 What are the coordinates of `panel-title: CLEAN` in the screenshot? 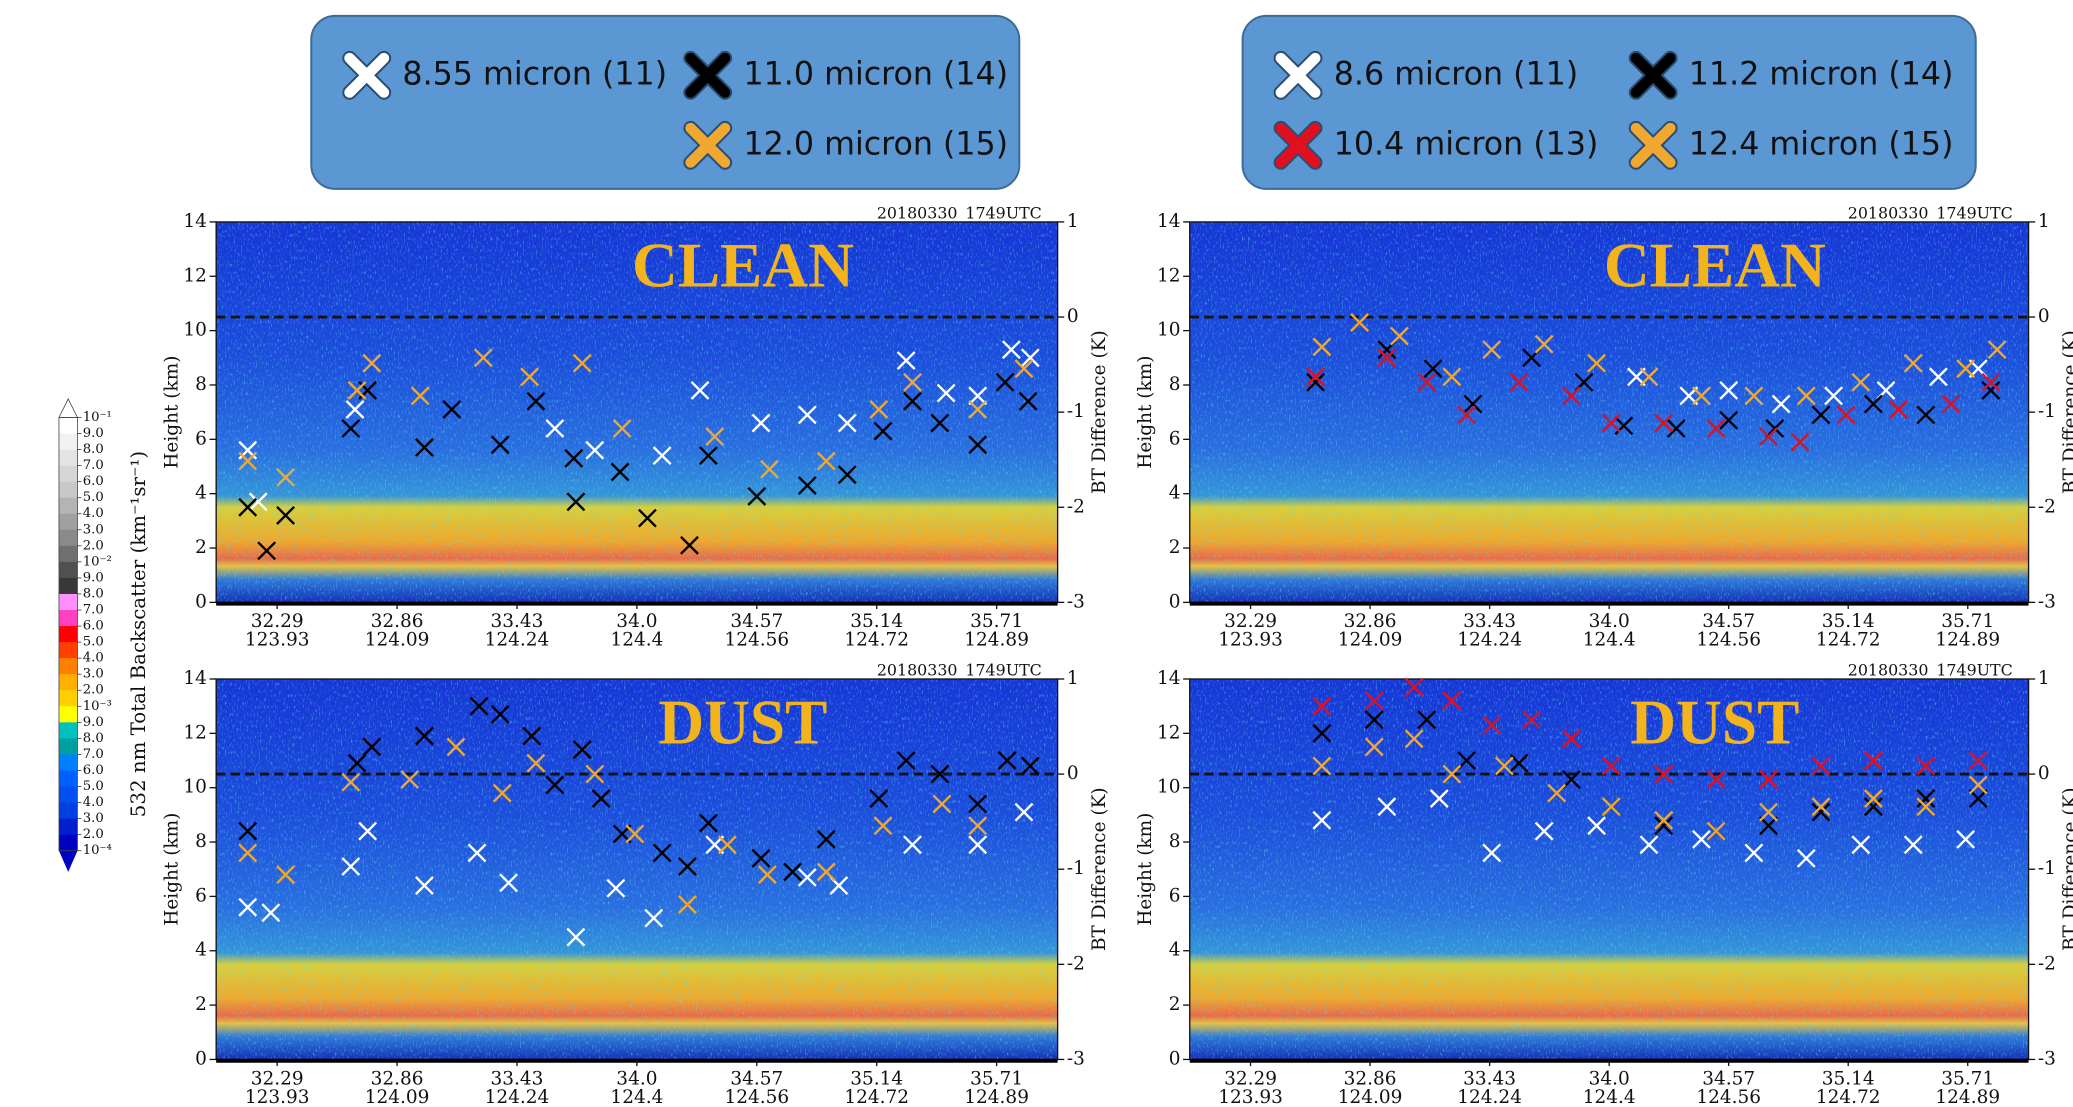 It's located at (743, 266).